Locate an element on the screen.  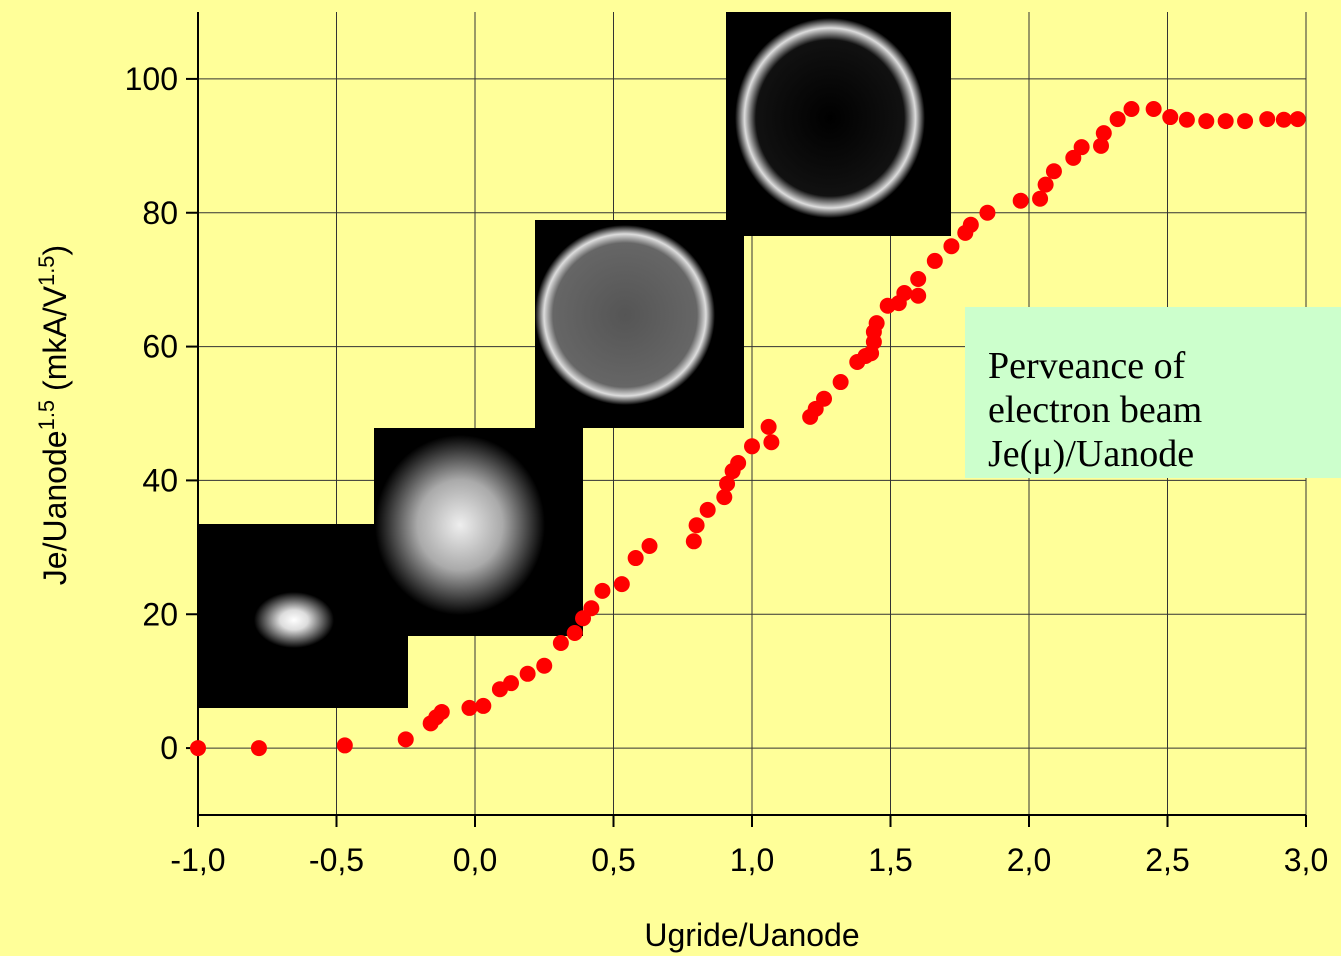
x-tick-label: -1,0 is located at coordinates (197, 860).